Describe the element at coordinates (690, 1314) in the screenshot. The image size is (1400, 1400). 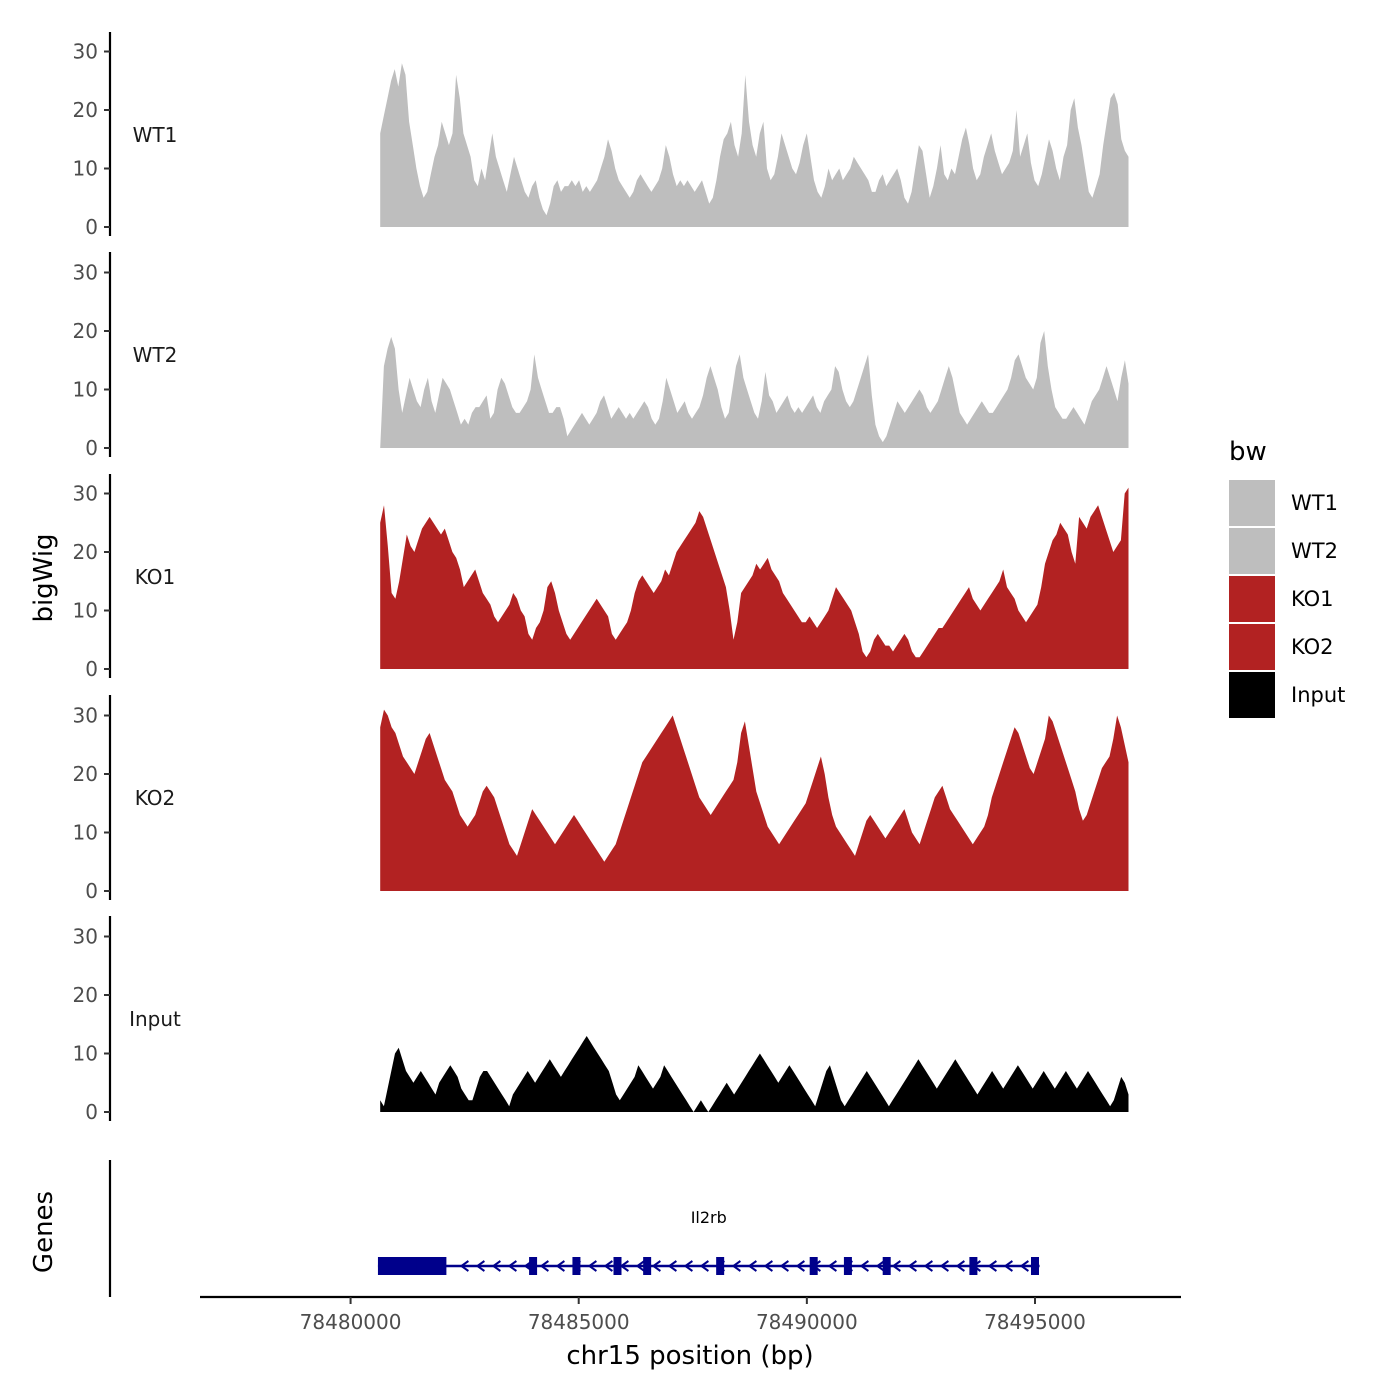
I see `x-axis: 78480000 78485000 78490000 78495000` at that location.